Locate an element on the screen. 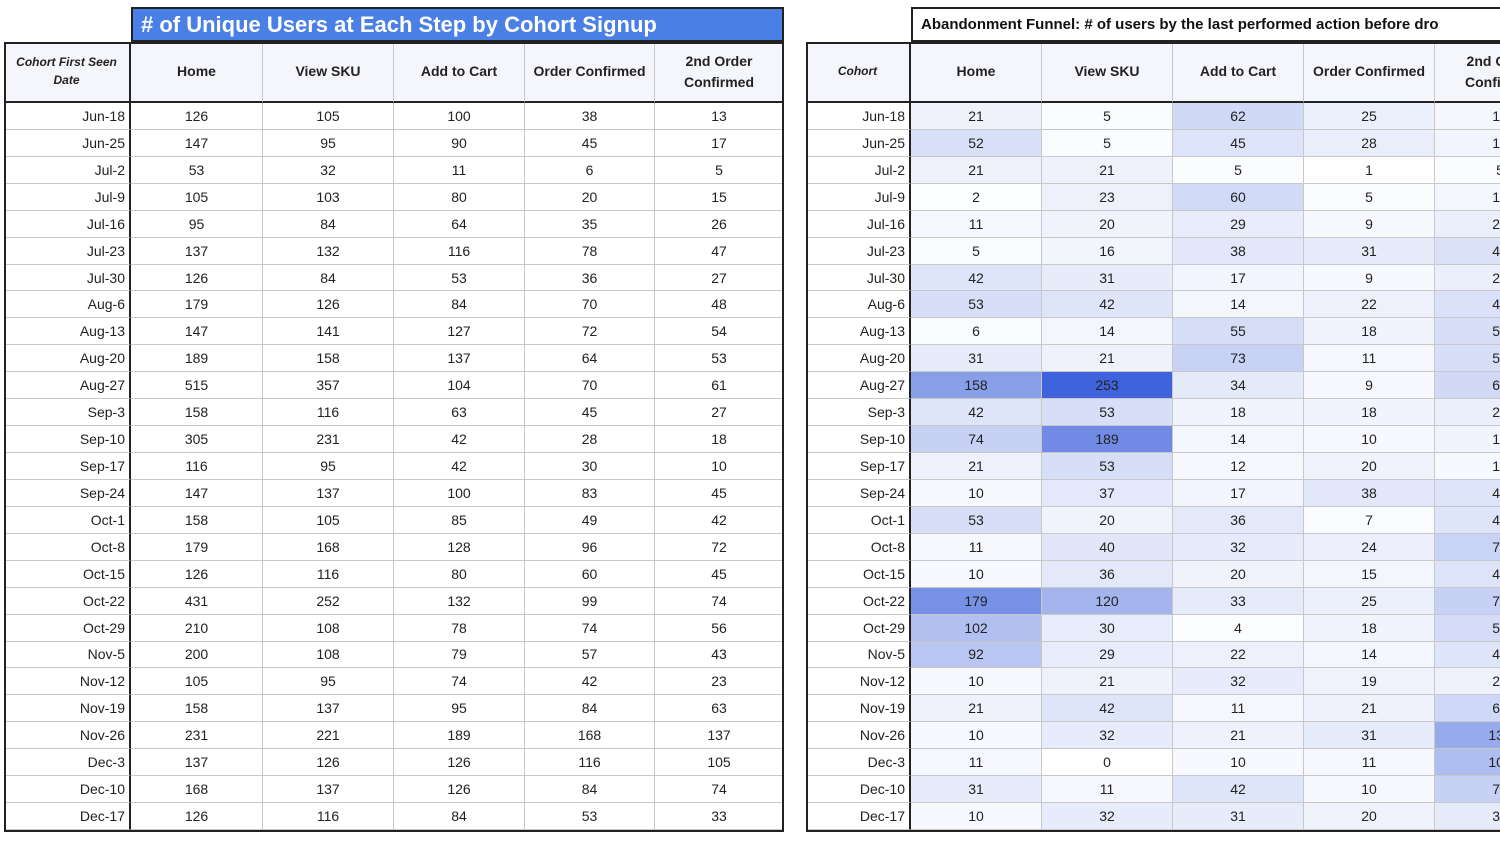 The image size is (1500, 841). value-cell: 179 is located at coordinates (197, 547).